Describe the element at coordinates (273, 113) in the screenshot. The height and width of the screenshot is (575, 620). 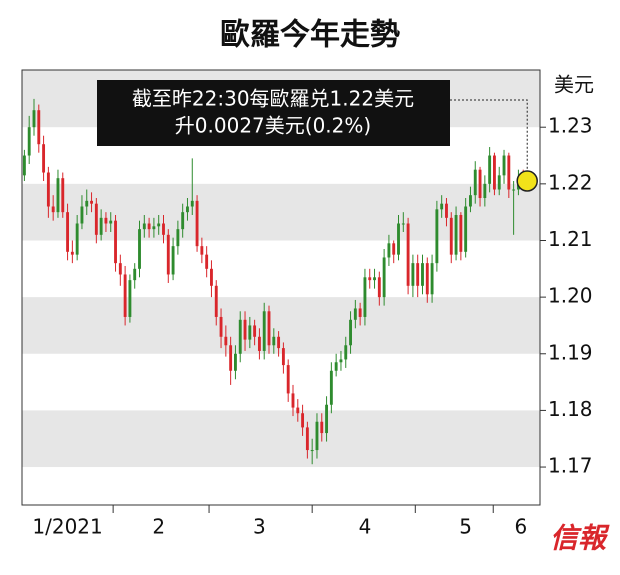
I see `annotation-box` at that location.